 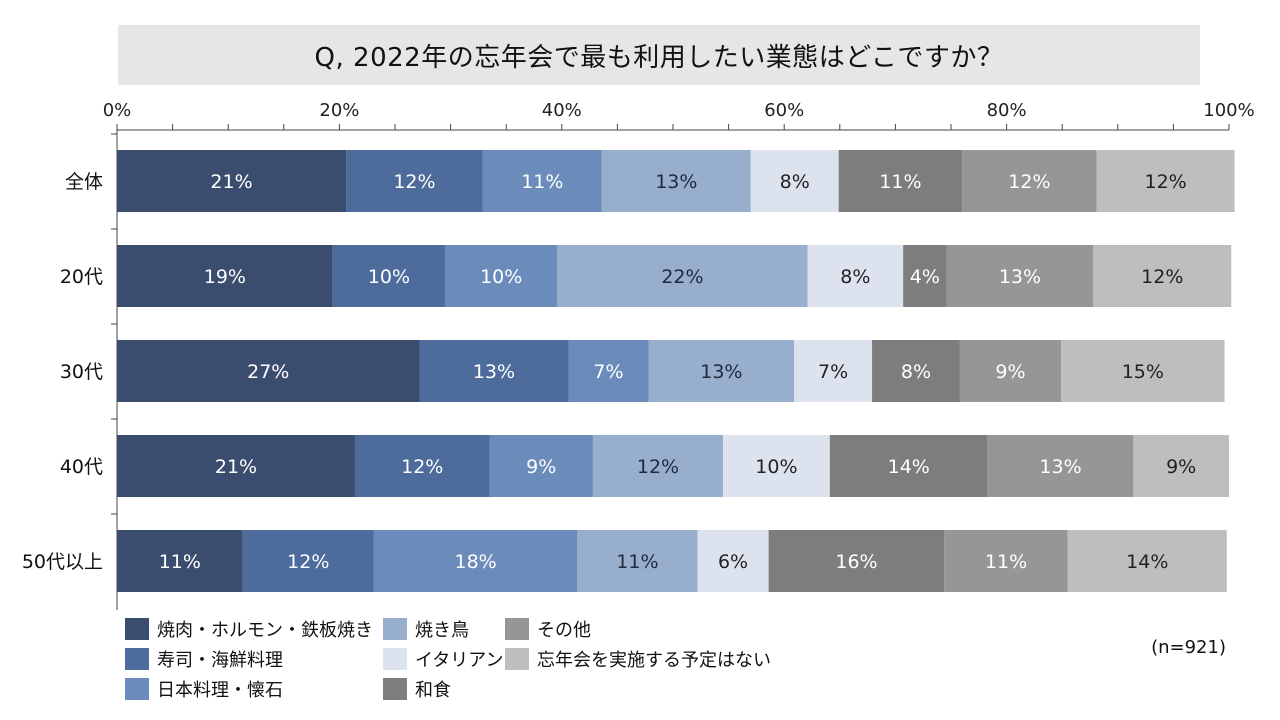 What do you see at coordinates (459, 660) in the screenshot?
I see `legend-label: イタリアン` at bounding box center [459, 660].